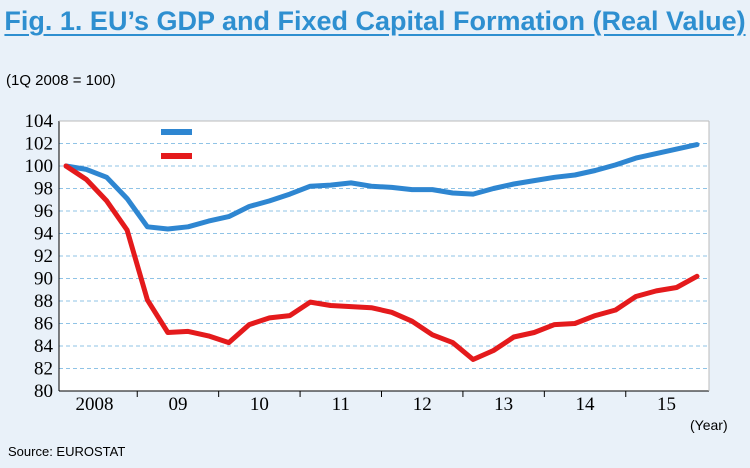  What do you see at coordinates (39, 144) in the screenshot?
I see `y-tick-label: 102` at bounding box center [39, 144].